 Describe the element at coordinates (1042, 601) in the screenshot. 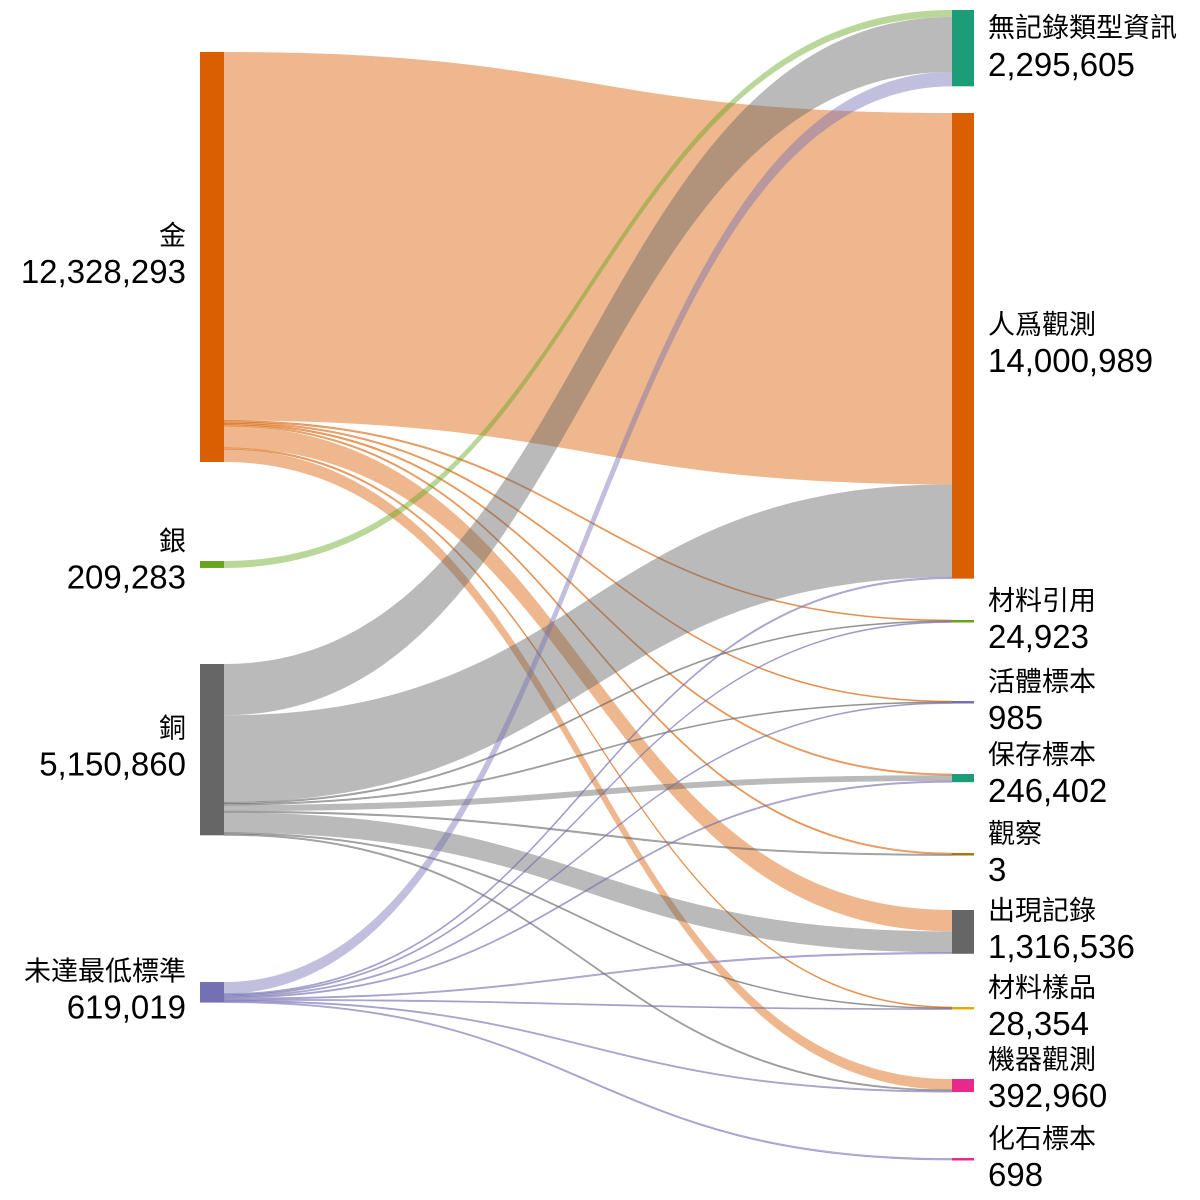

I see `label-material_cite-name: 材料引用` at that location.